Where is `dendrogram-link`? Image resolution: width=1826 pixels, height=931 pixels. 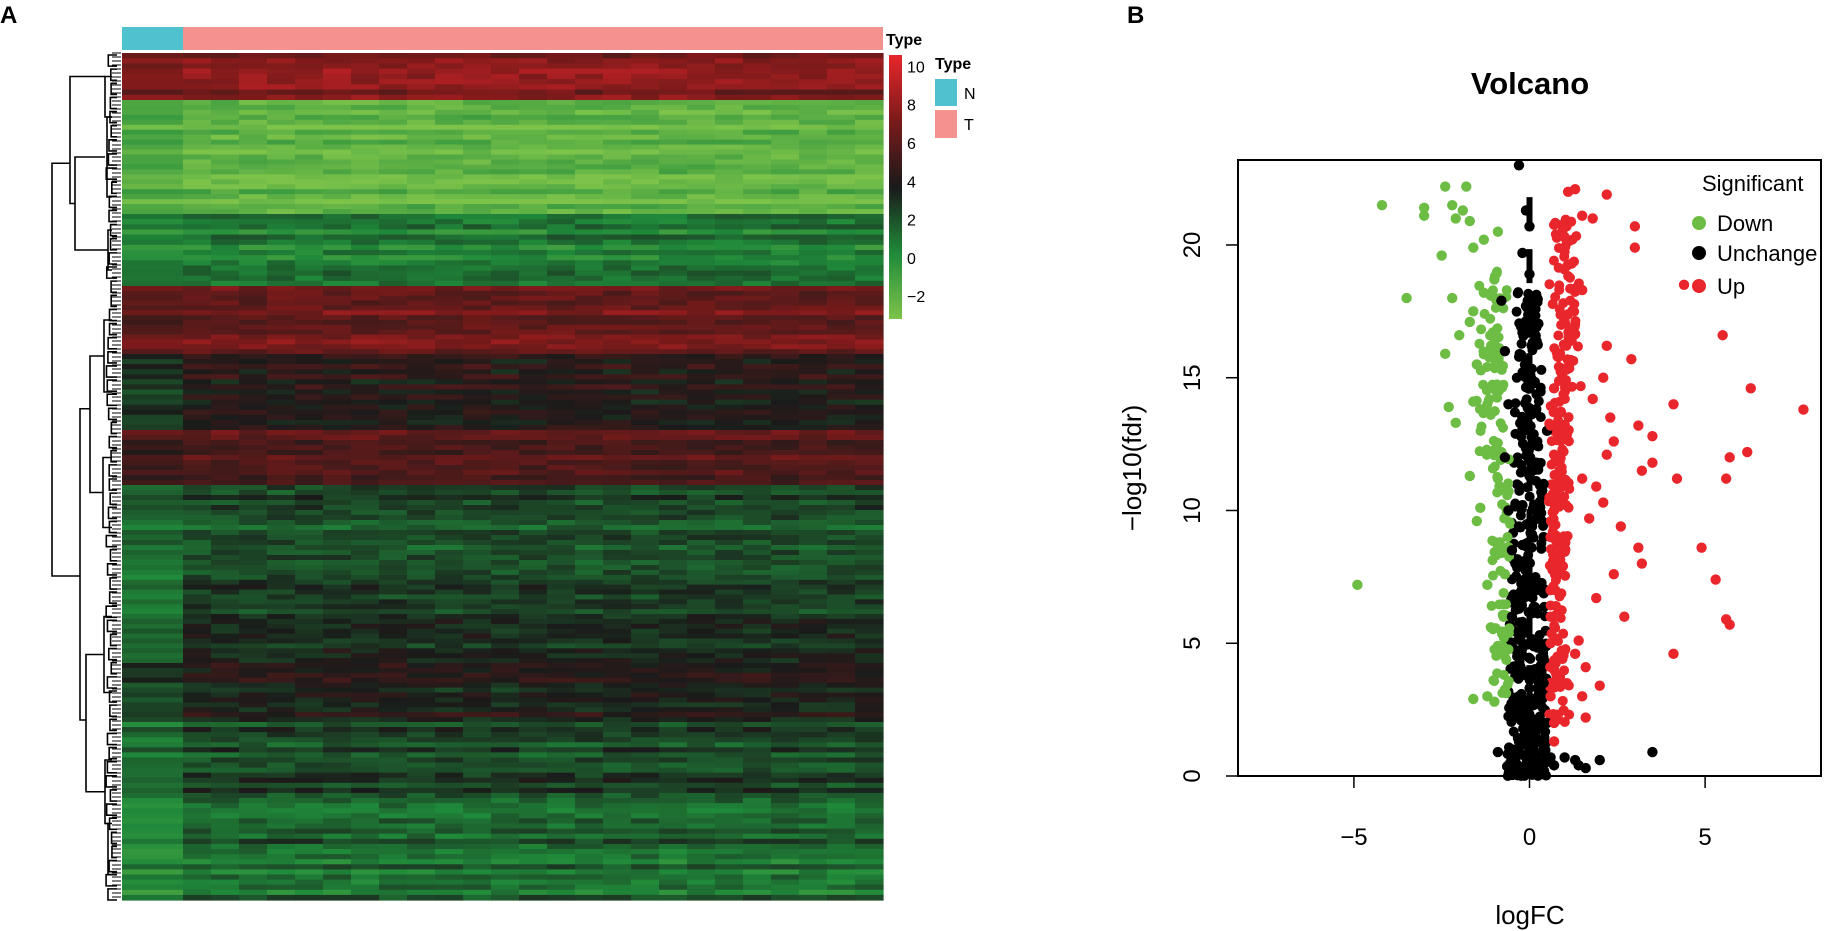
dendrogram-link is located at coordinates (87, 140).